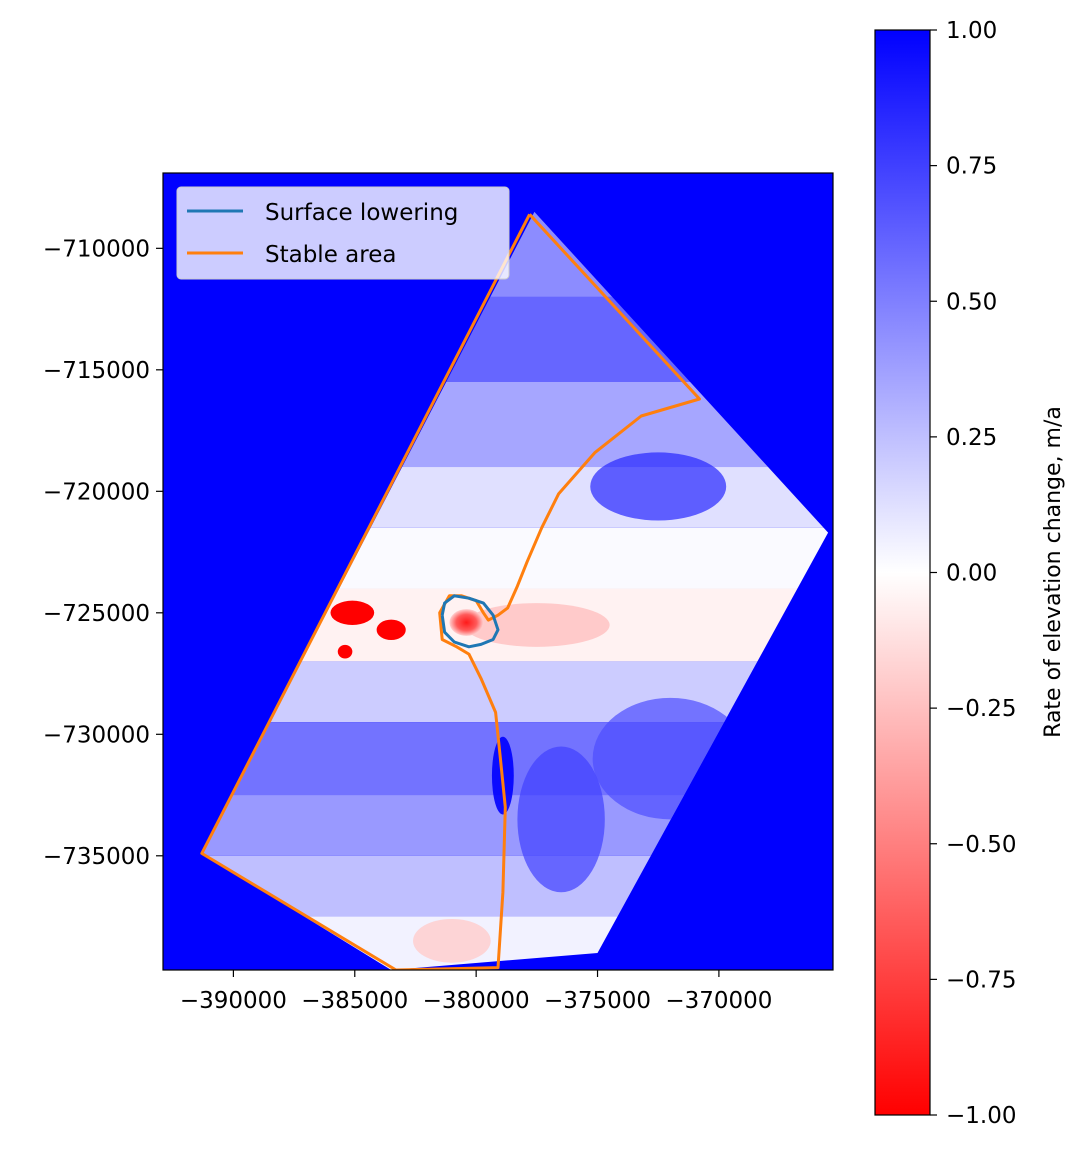 The width and height of the screenshot is (1087, 1151). I want to click on legend-box, so click(343, 233).